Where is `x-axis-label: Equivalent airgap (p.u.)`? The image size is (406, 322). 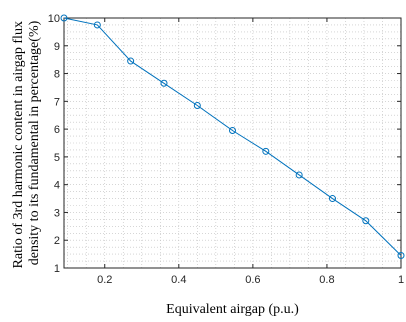
x-axis-label: Equivalent airgap (p.u.) is located at coordinates (232, 309).